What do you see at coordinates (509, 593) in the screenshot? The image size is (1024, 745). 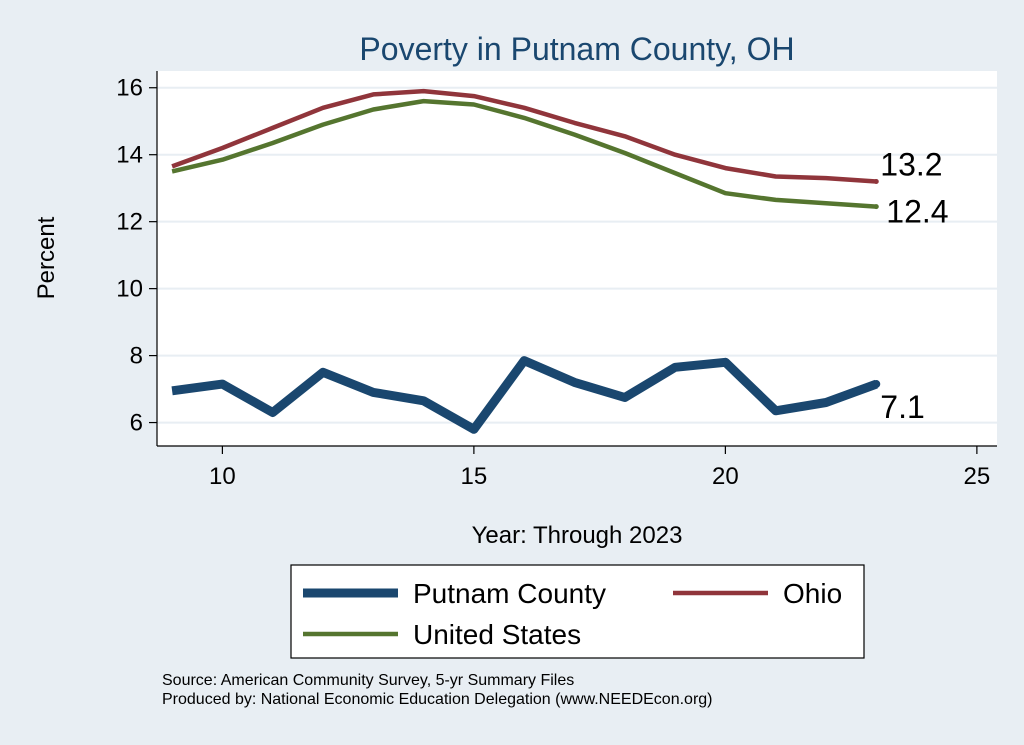 I see `legend-label: Putnam County` at bounding box center [509, 593].